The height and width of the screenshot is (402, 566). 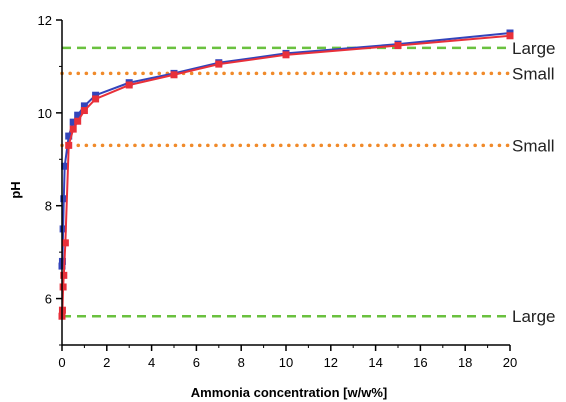 I want to click on y-tick-label: 8, so click(x=48, y=206).